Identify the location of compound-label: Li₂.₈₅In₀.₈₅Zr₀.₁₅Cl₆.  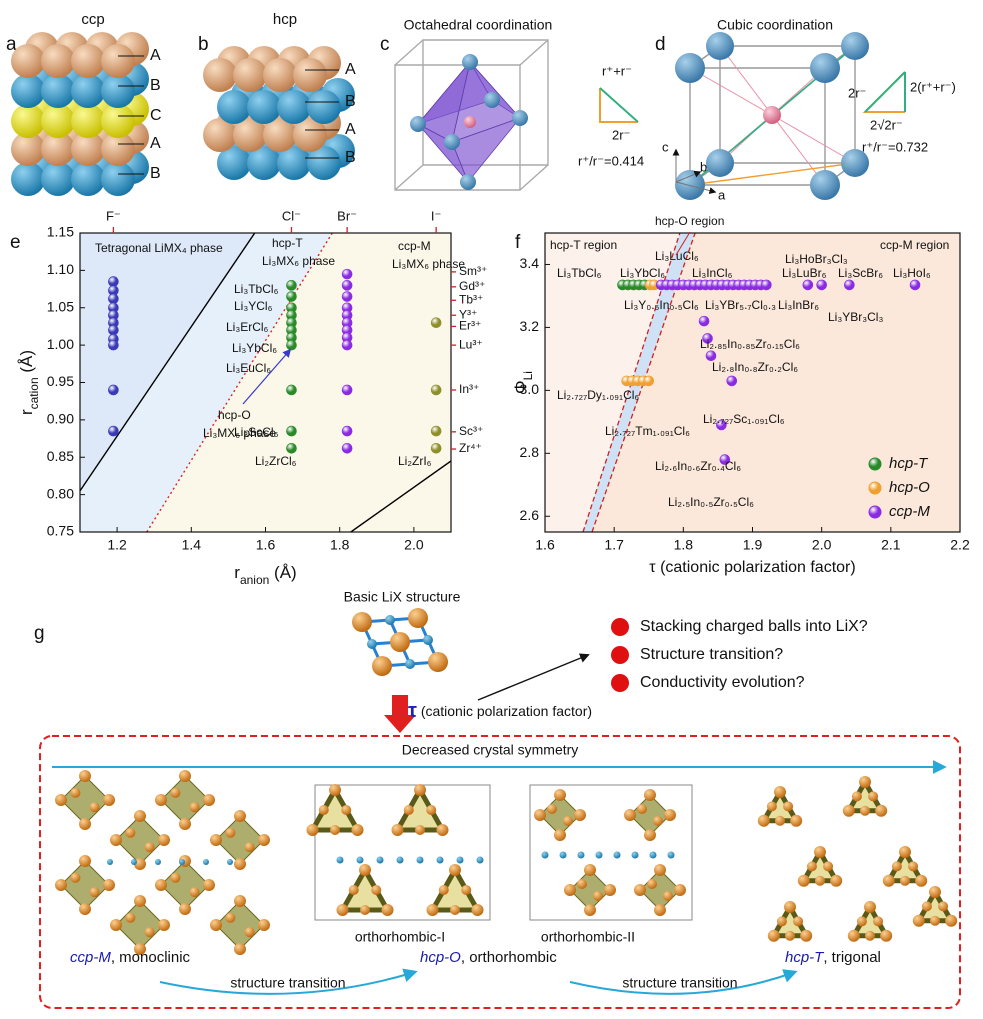
(750, 344).